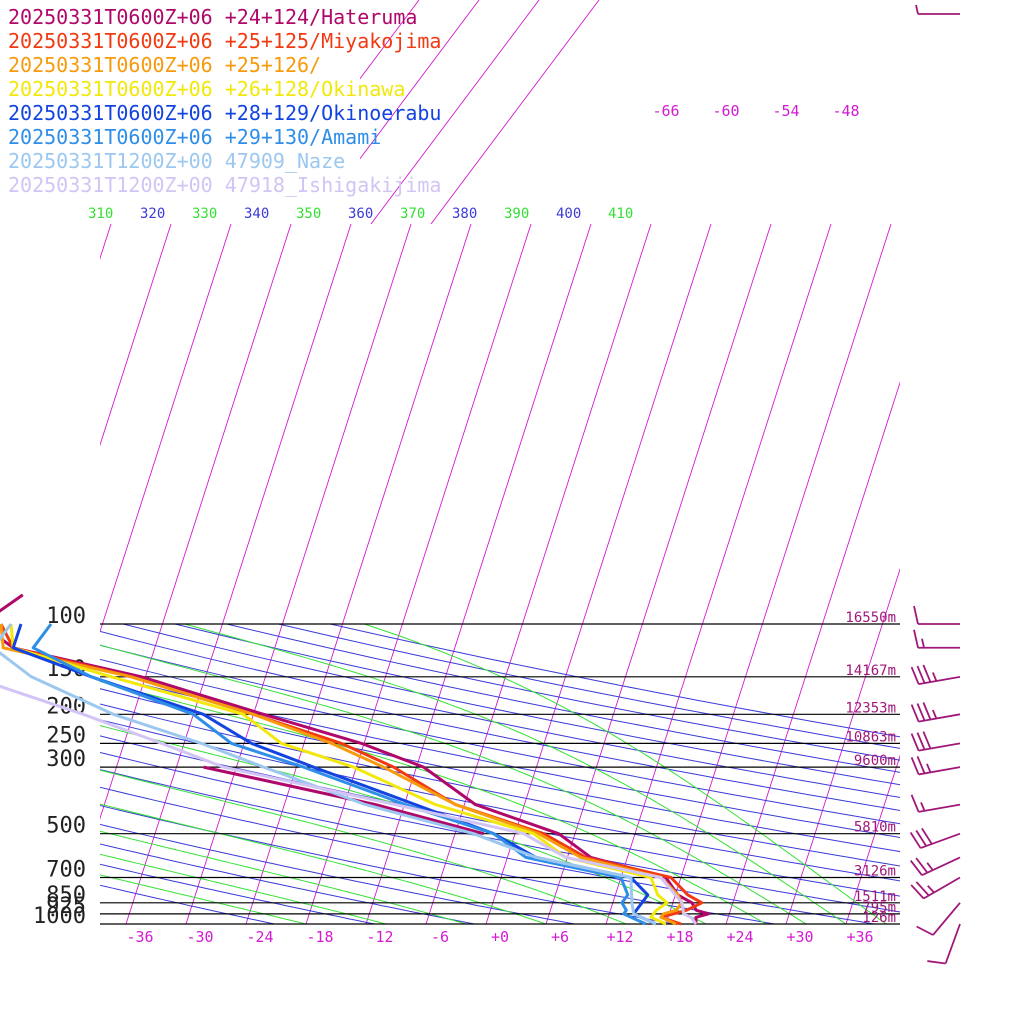  Describe the element at coordinates (224, 113) in the screenshot. I see `legend-entry: 20250331T0600Z+06 +28+129/Okinoerabu` at that location.